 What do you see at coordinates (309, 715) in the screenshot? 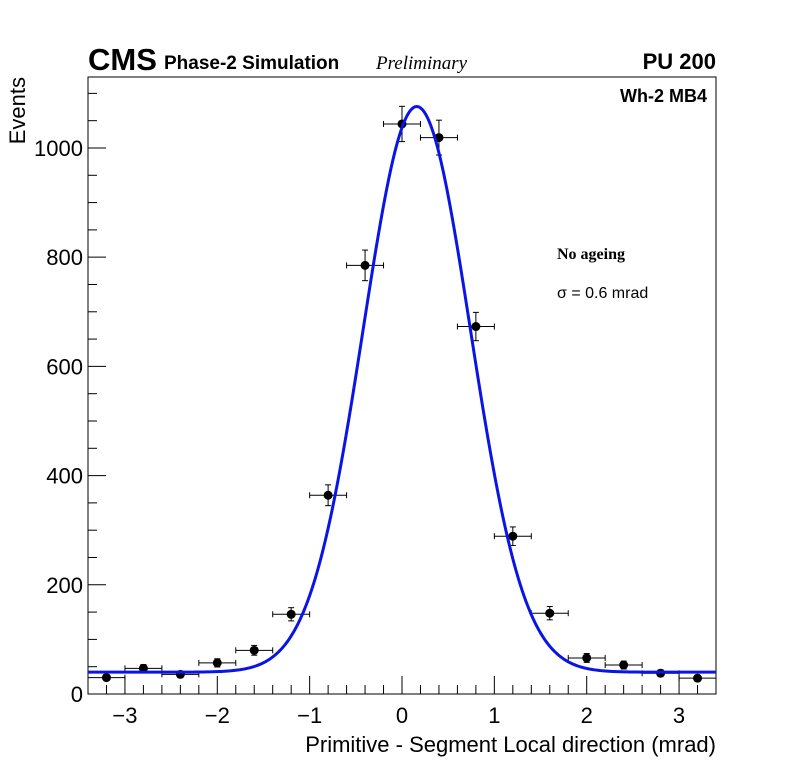
I see `x-tick-label: −1` at bounding box center [309, 715].